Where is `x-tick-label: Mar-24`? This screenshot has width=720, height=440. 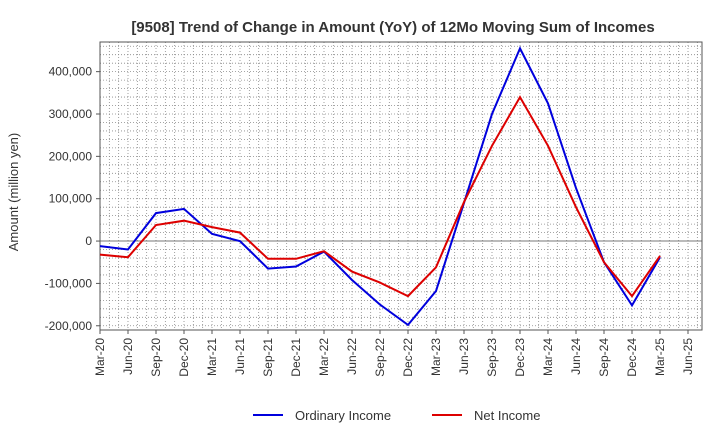
x-tick-label: Mar-24 is located at coordinates (548, 357).